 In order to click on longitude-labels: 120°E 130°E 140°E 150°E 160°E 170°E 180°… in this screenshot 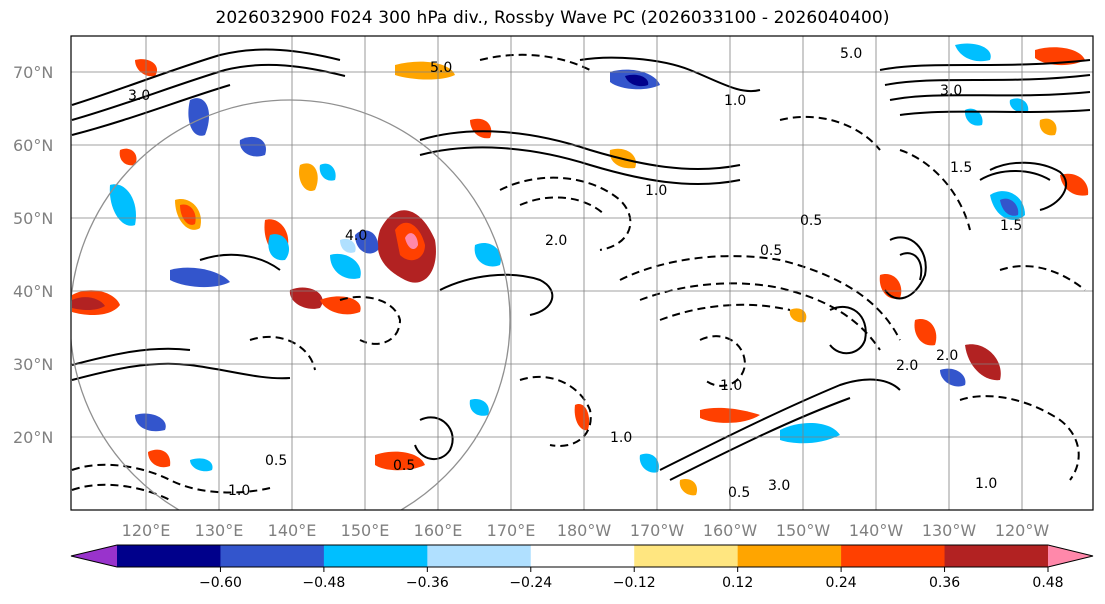, I will do `click(586, 530)`.